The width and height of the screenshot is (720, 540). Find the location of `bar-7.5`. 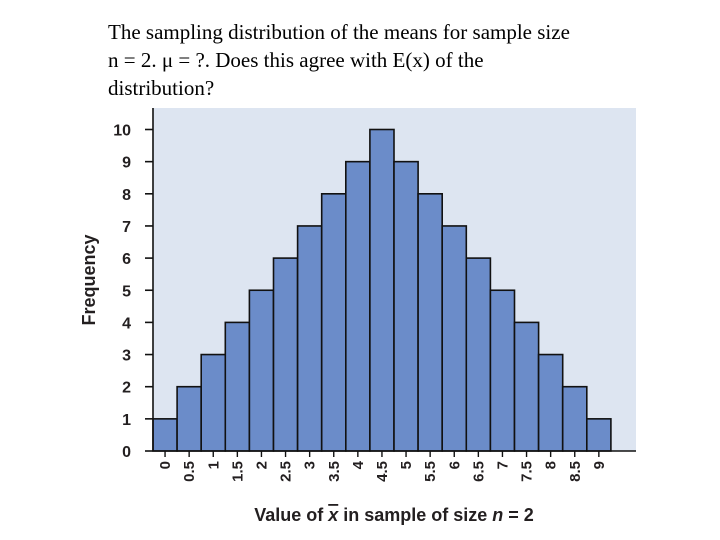

bar-7.5 is located at coordinates (526, 386).